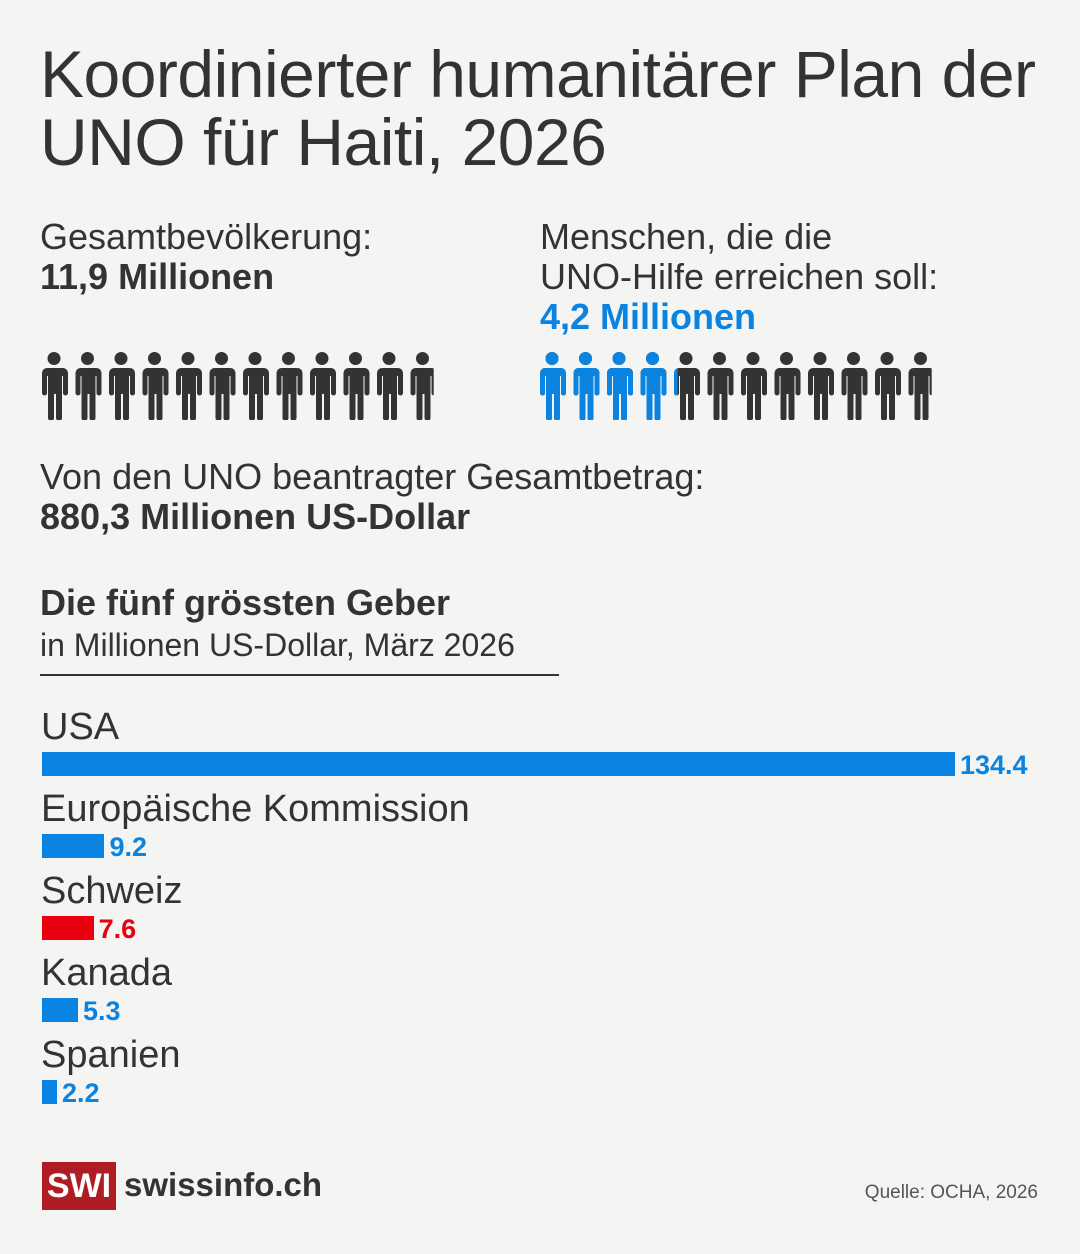 This screenshot has width=1080, height=1254. I want to click on swi-logo: SWI, so click(79, 1186).